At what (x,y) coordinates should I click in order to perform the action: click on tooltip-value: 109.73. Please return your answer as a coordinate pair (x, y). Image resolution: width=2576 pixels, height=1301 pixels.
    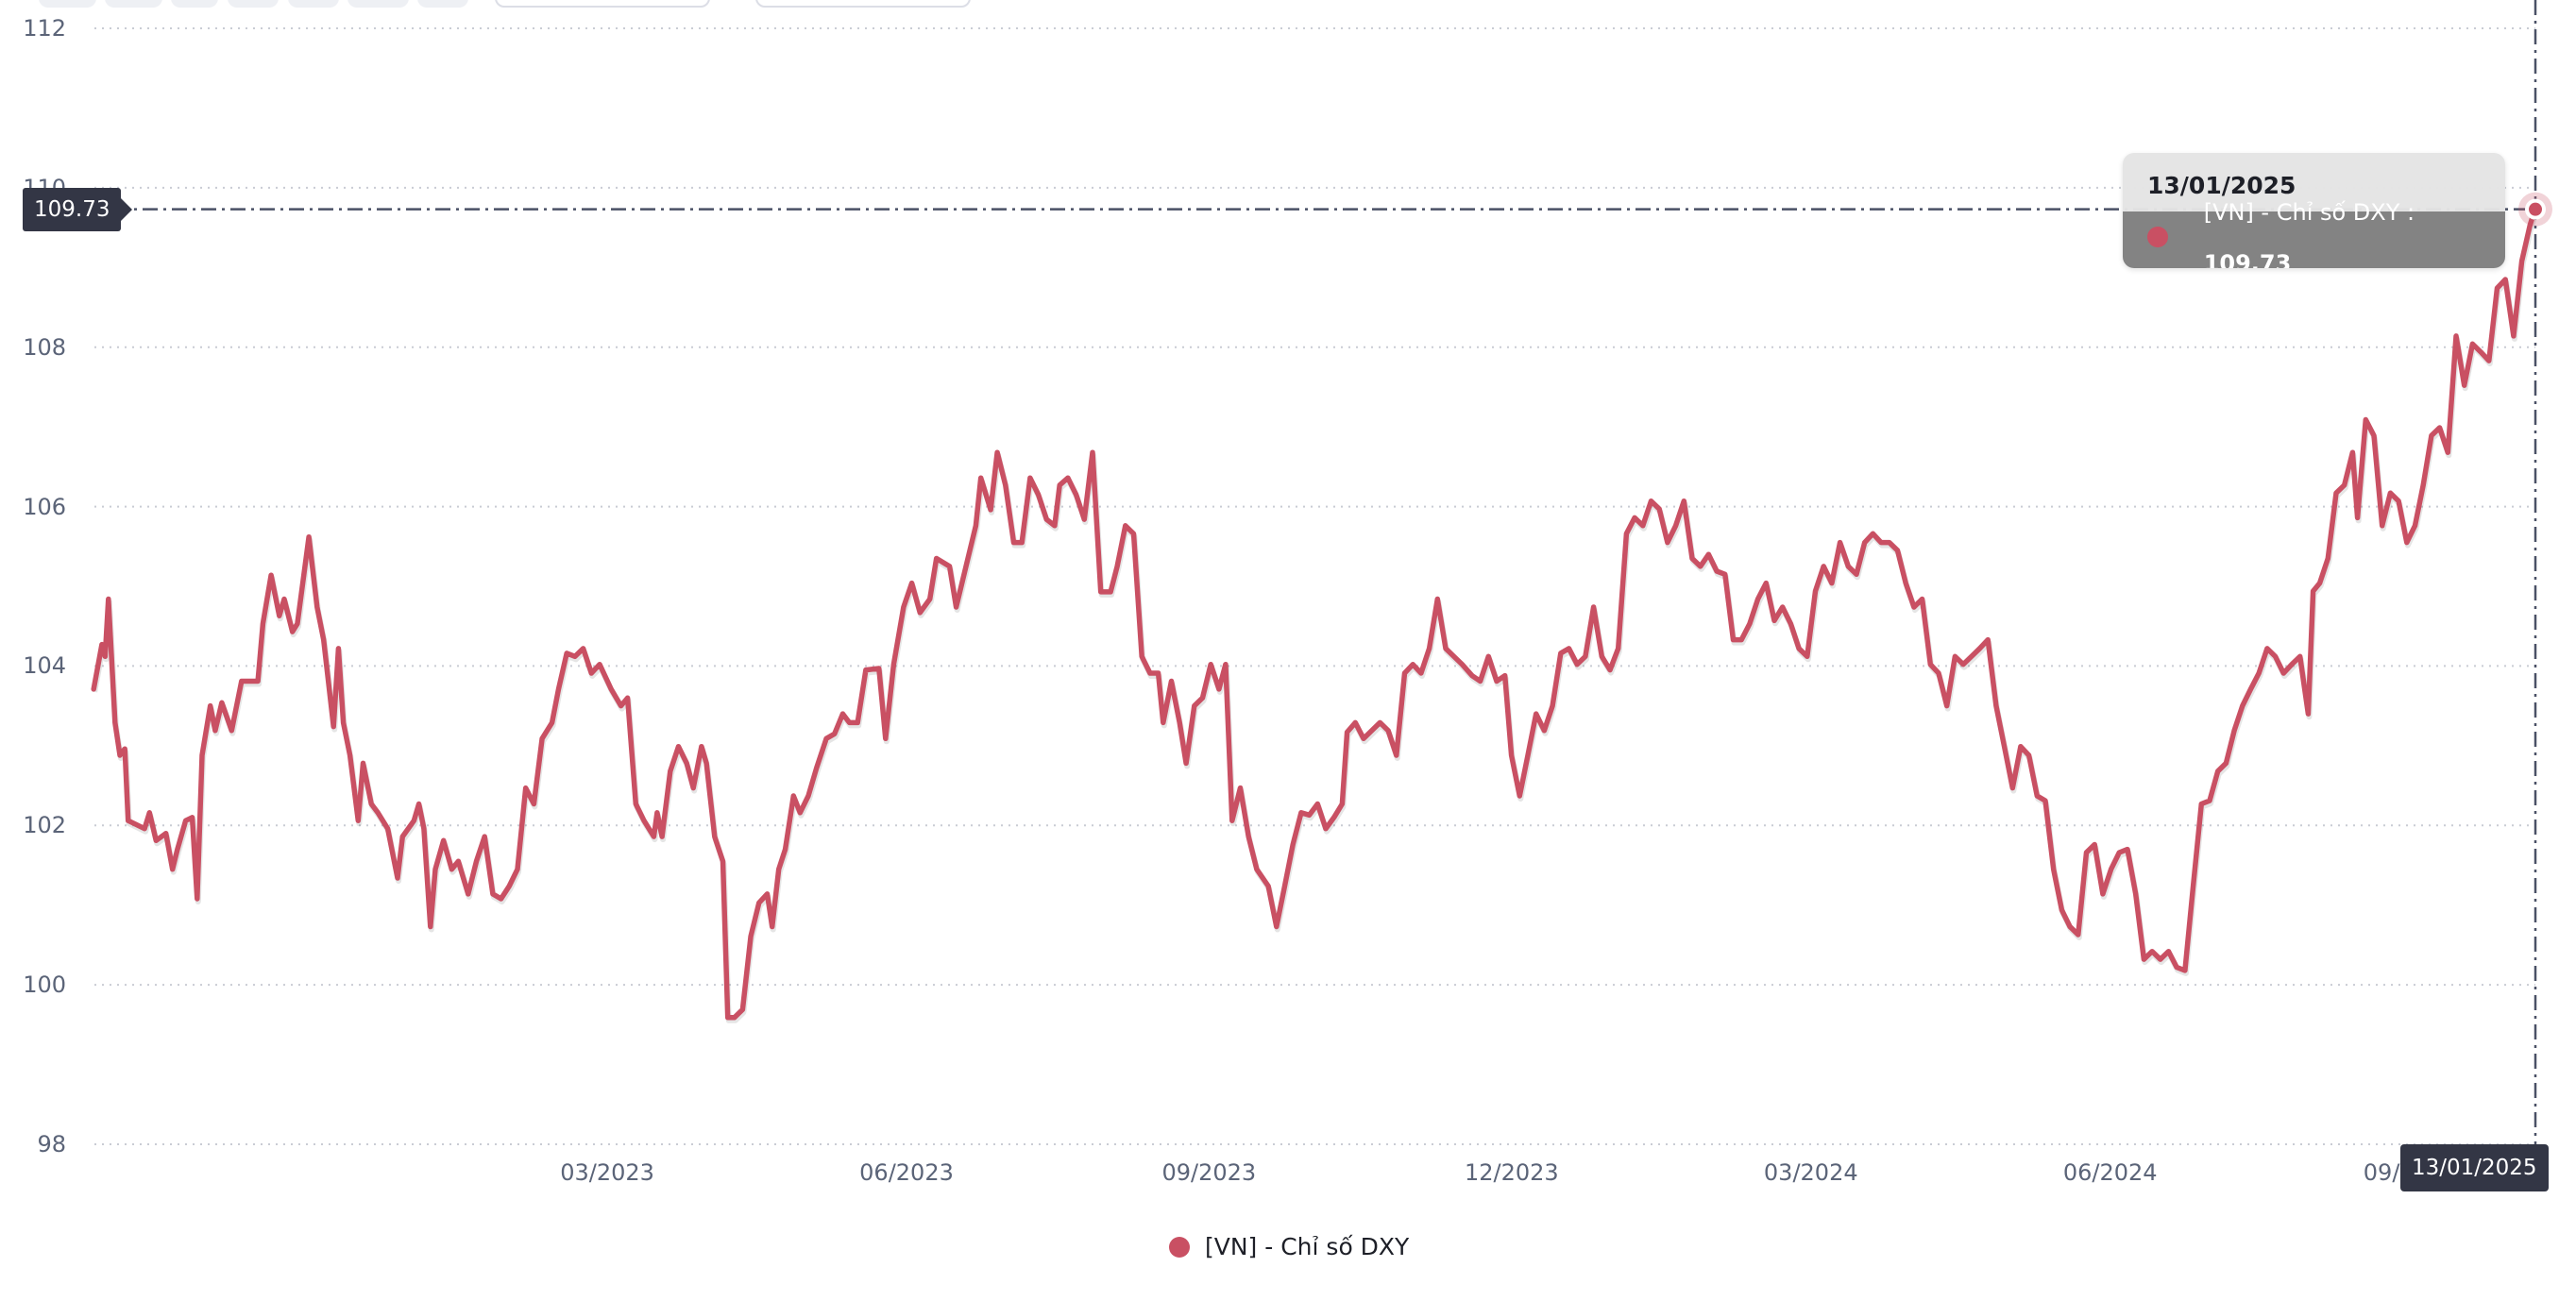
    Looking at the image, I should click on (2247, 259).